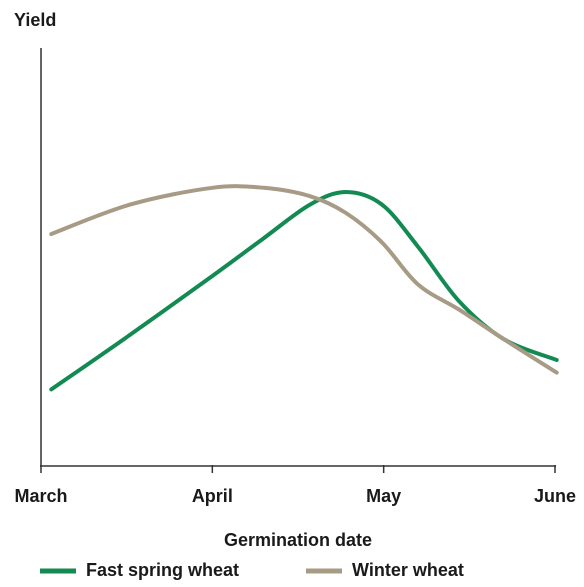 The width and height of the screenshot is (584, 587). Describe the element at coordinates (212, 496) in the screenshot. I see `x-tick-label: April` at that location.